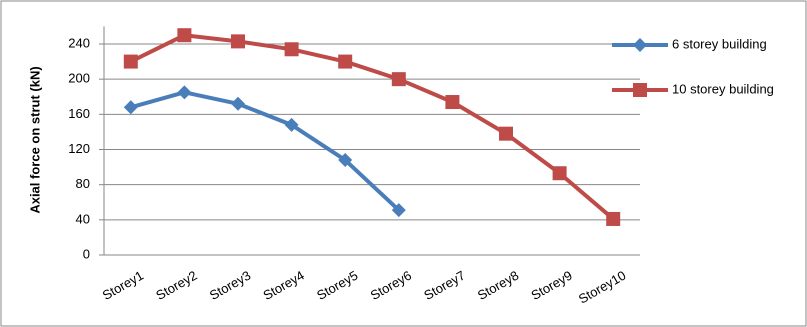 This screenshot has width=807, height=327. I want to click on series-line, so click(265, 151).